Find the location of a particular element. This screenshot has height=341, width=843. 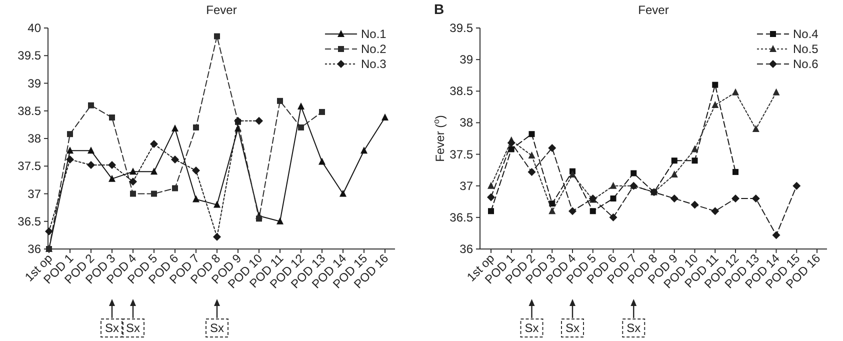

legend-label: No.6 is located at coordinates (806, 64).